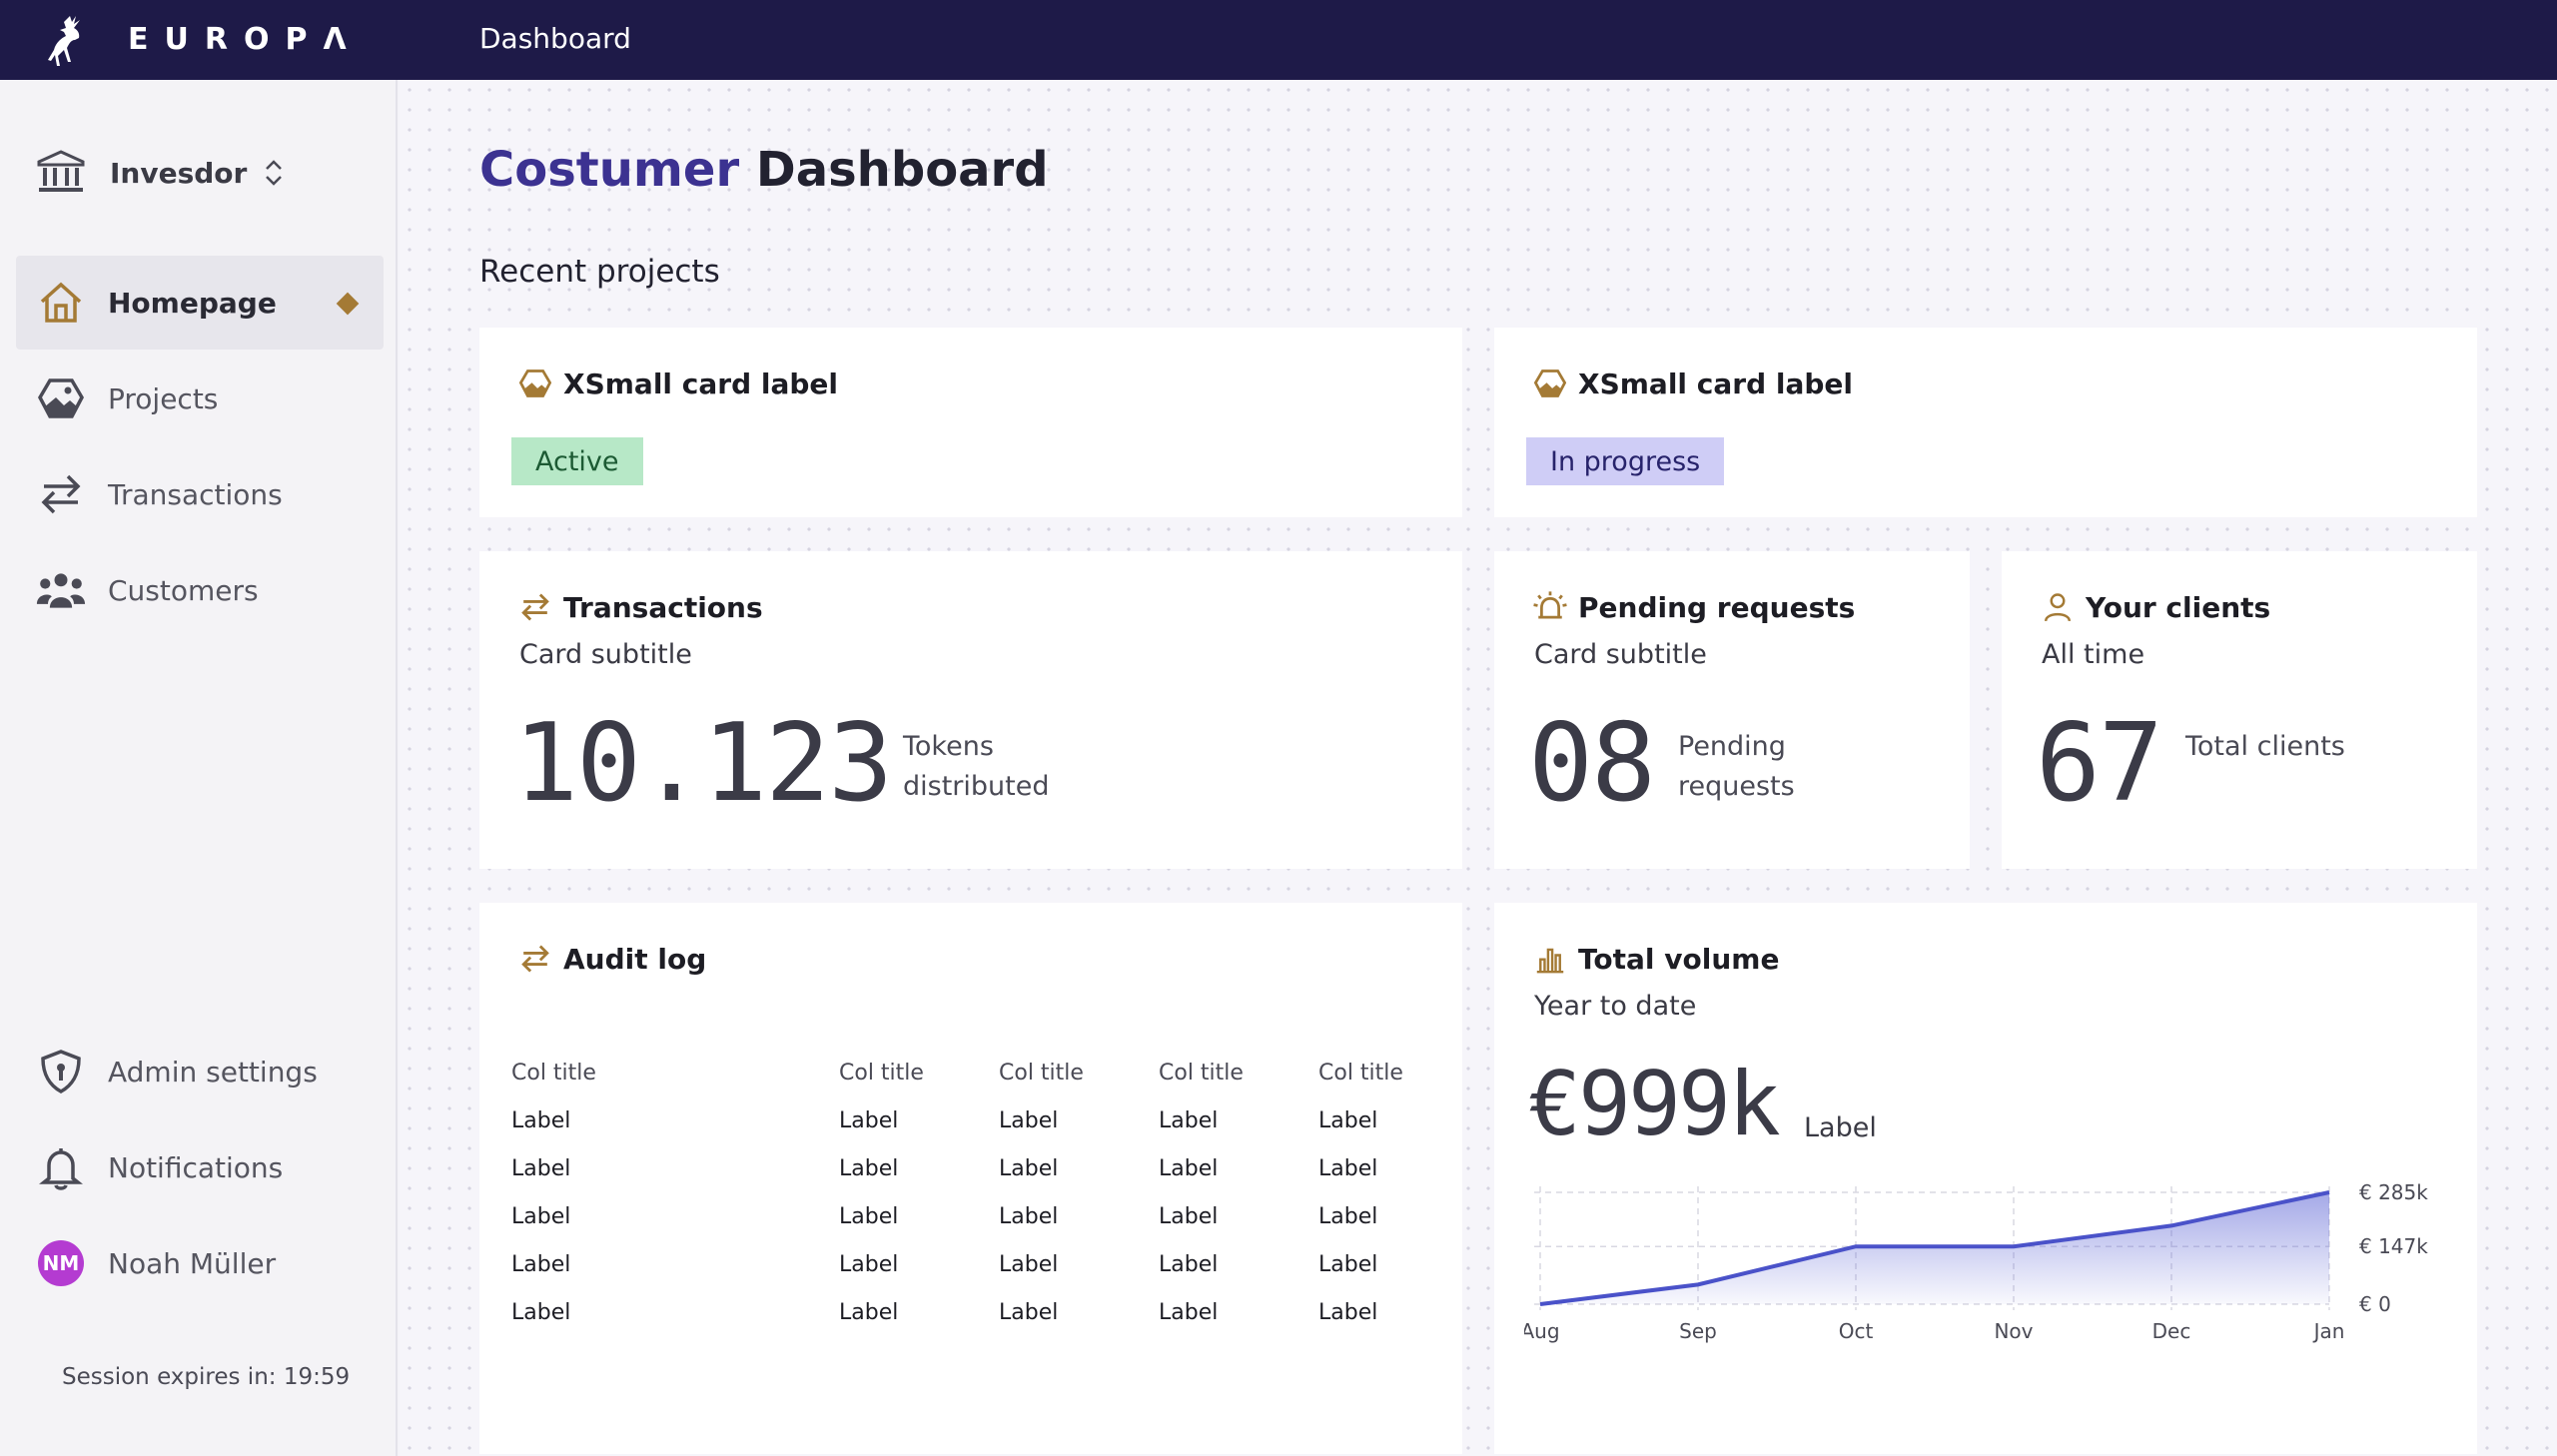 This screenshot has height=1456, width=2557. I want to click on card-header: Audit log, so click(611, 959).